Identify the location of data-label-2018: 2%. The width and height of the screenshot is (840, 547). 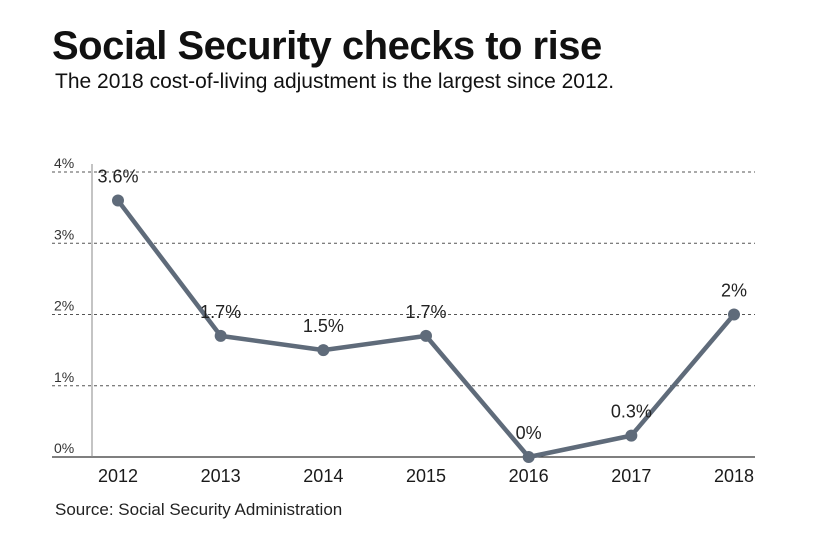
(734, 291).